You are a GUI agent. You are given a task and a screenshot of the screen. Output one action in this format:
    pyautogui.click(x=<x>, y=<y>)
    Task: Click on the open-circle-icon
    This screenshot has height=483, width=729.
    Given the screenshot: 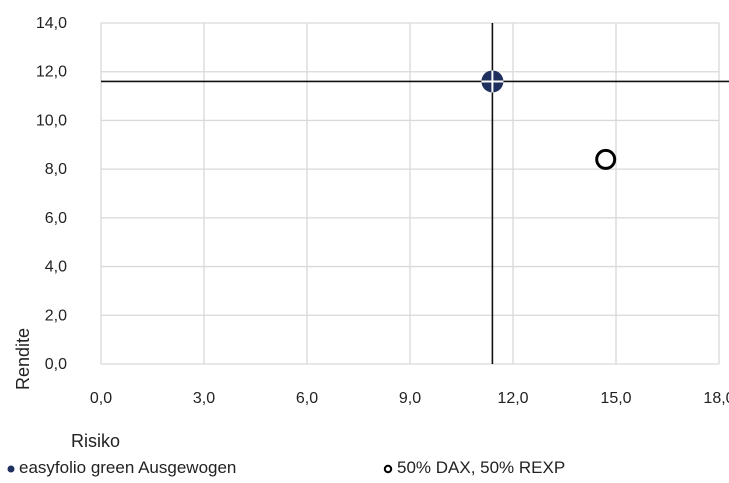 What is the action you would take?
    pyautogui.click(x=388, y=468)
    